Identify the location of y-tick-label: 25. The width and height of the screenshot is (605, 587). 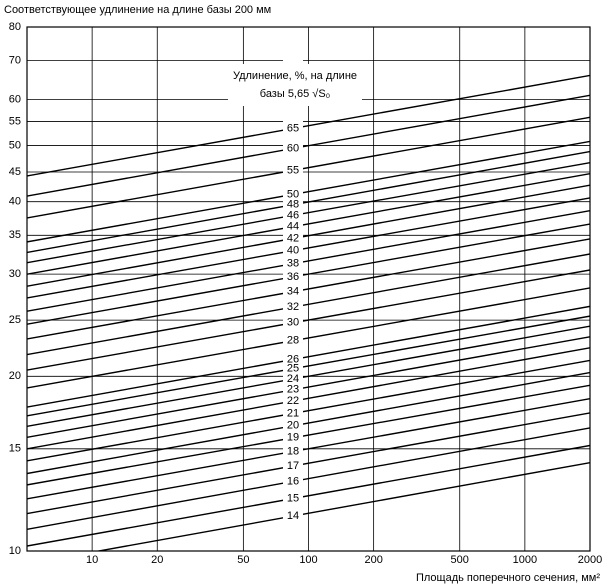
(15, 320).